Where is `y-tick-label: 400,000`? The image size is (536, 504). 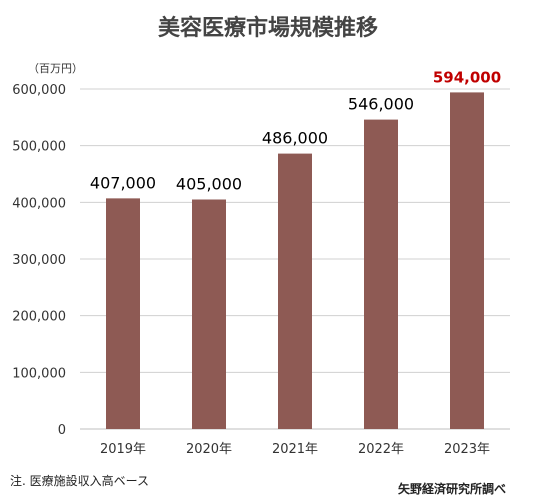
y-tick-label: 400,000 is located at coordinates (39, 203).